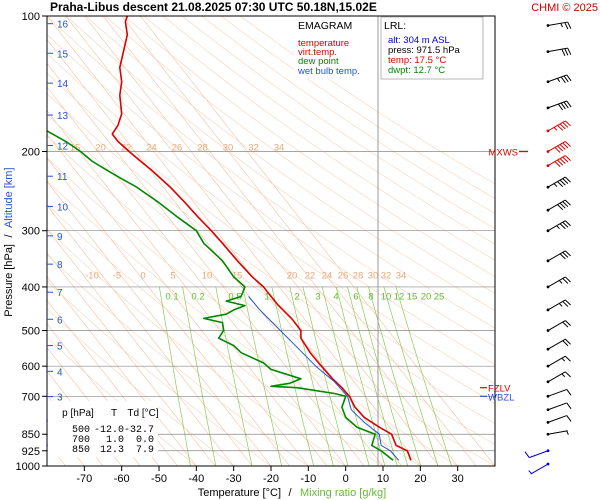 This screenshot has width=600, height=500. What do you see at coordinates (401, 275) in the screenshot?
I see `isotherm-label-lower: 34` at bounding box center [401, 275].